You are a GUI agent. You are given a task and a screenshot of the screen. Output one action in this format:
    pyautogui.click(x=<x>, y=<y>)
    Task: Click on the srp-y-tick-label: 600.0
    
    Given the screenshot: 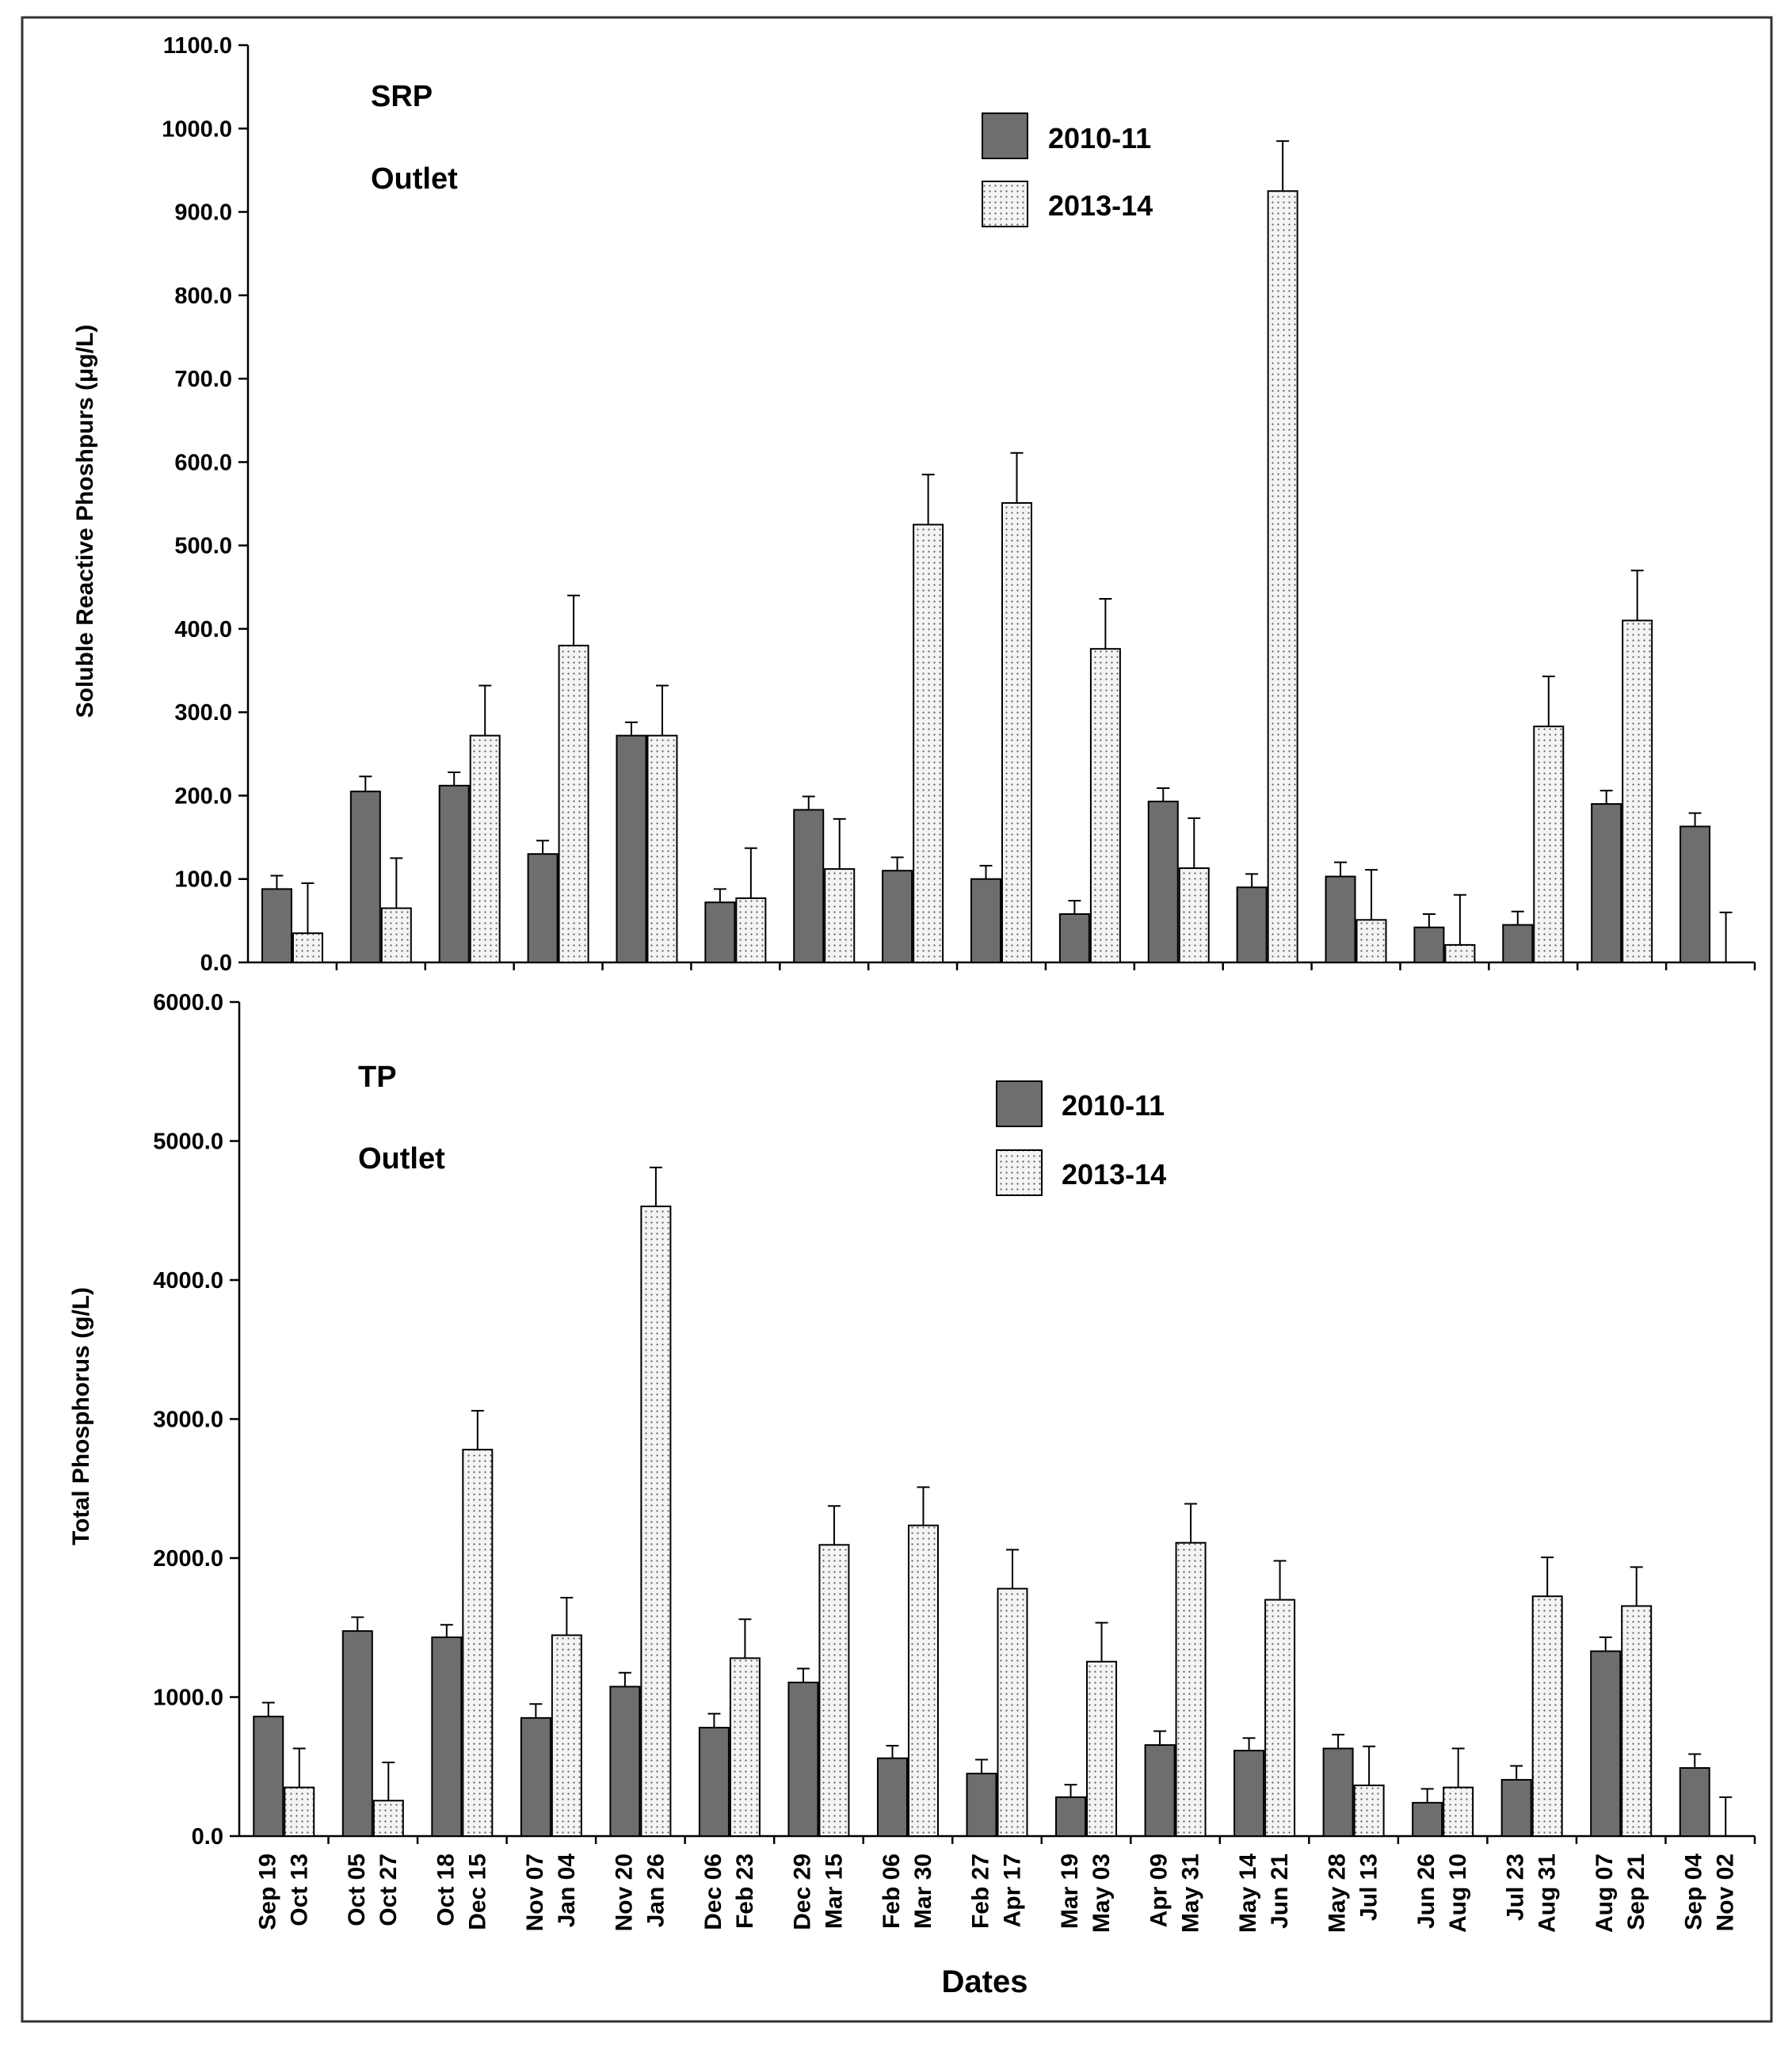 What is the action you would take?
    pyautogui.click(x=203, y=462)
    